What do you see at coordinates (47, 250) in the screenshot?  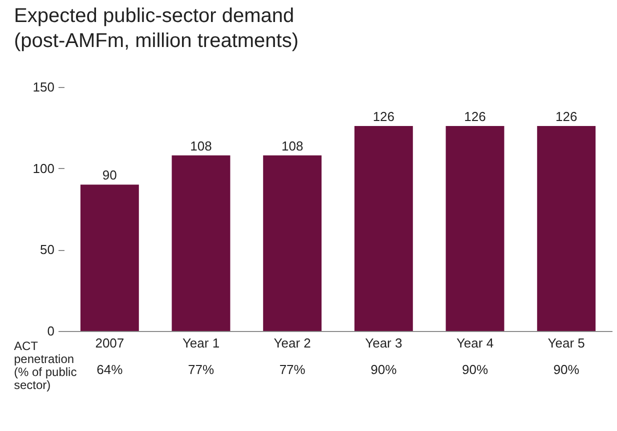 I see `y-tick-label: 50` at bounding box center [47, 250].